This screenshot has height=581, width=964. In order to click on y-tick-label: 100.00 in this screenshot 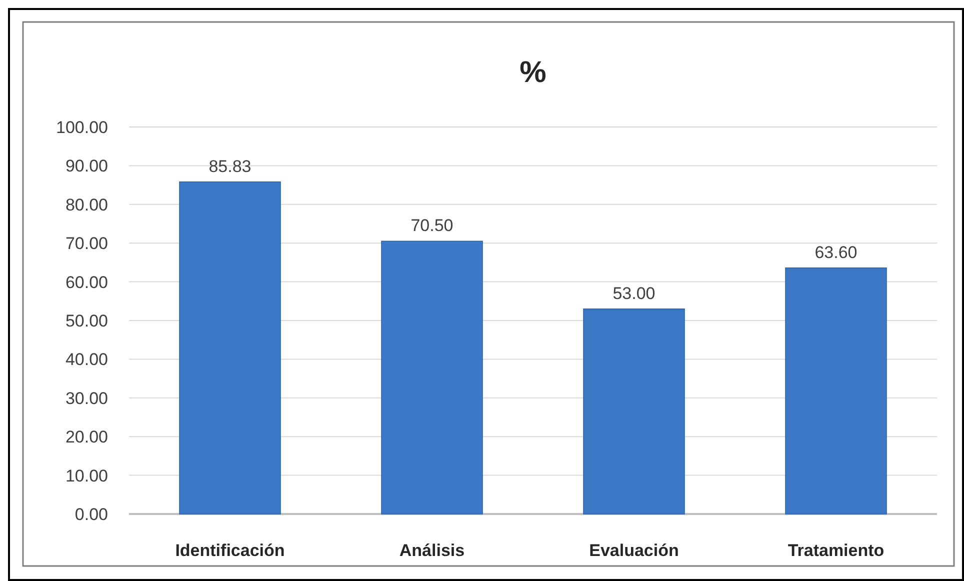, I will do `click(82, 127)`.